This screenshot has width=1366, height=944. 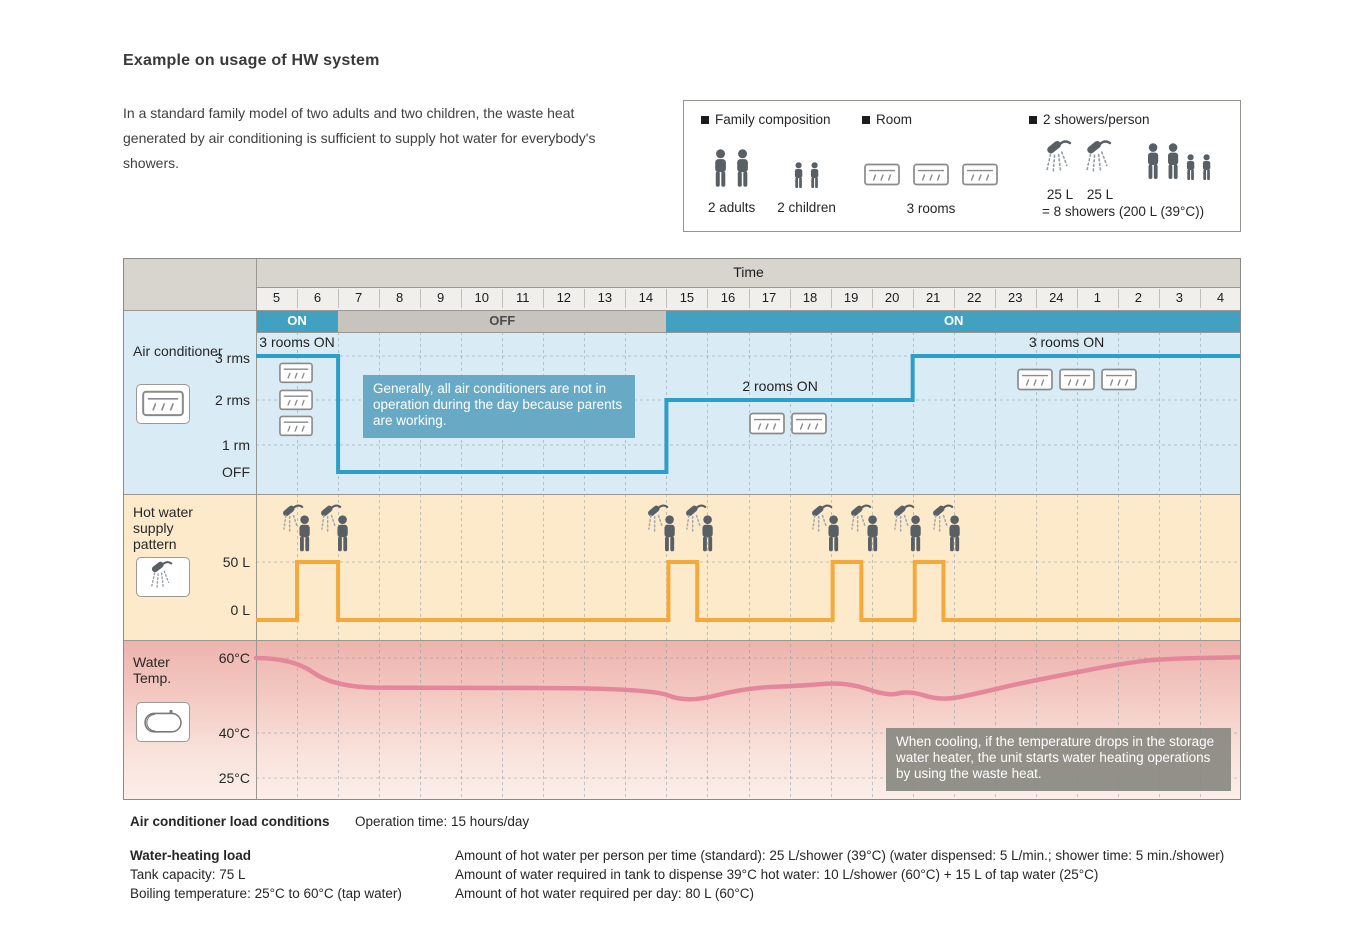 What do you see at coordinates (851, 297) in the screenshot?
I see `hour-label: 19` at bounding box center [851, 297].